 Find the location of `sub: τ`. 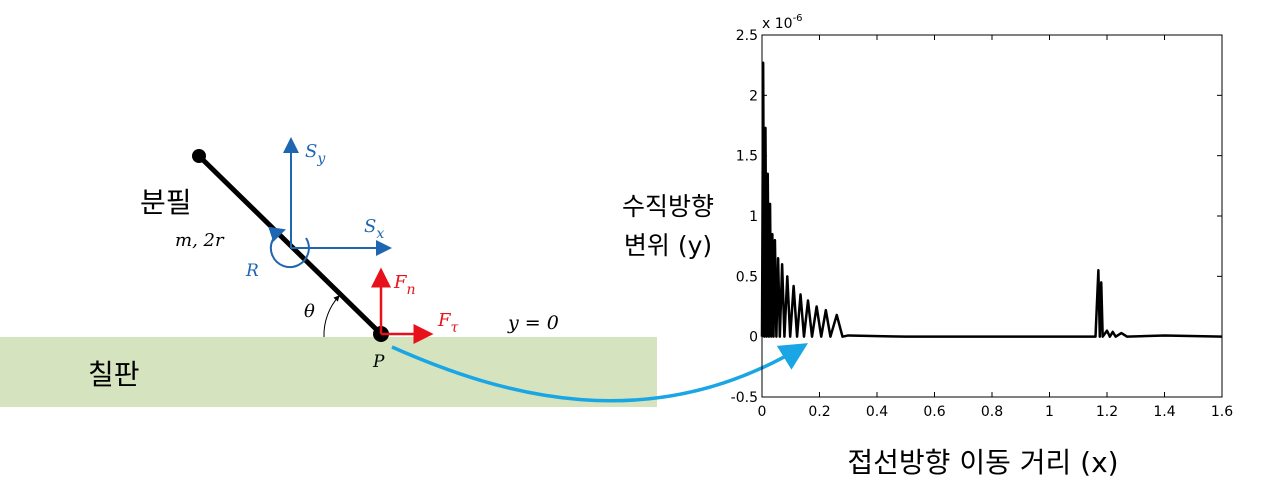

sub: τ is located at coordinates (455, 328).